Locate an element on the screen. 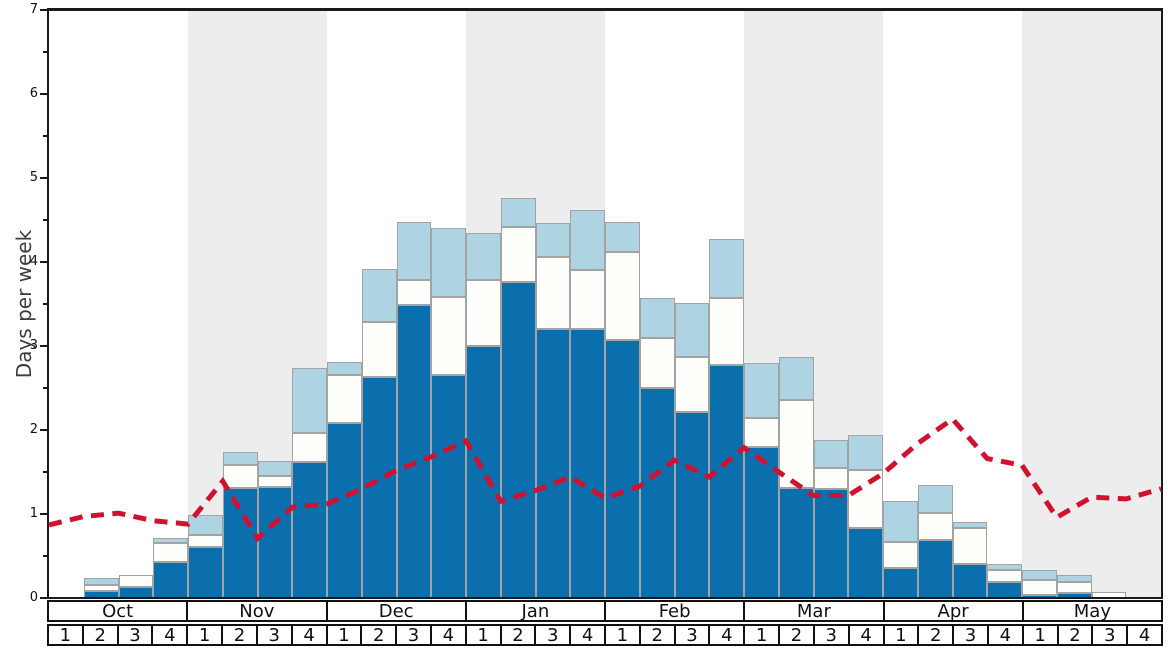  month-label: Nov is located at coordinates (258, 611).